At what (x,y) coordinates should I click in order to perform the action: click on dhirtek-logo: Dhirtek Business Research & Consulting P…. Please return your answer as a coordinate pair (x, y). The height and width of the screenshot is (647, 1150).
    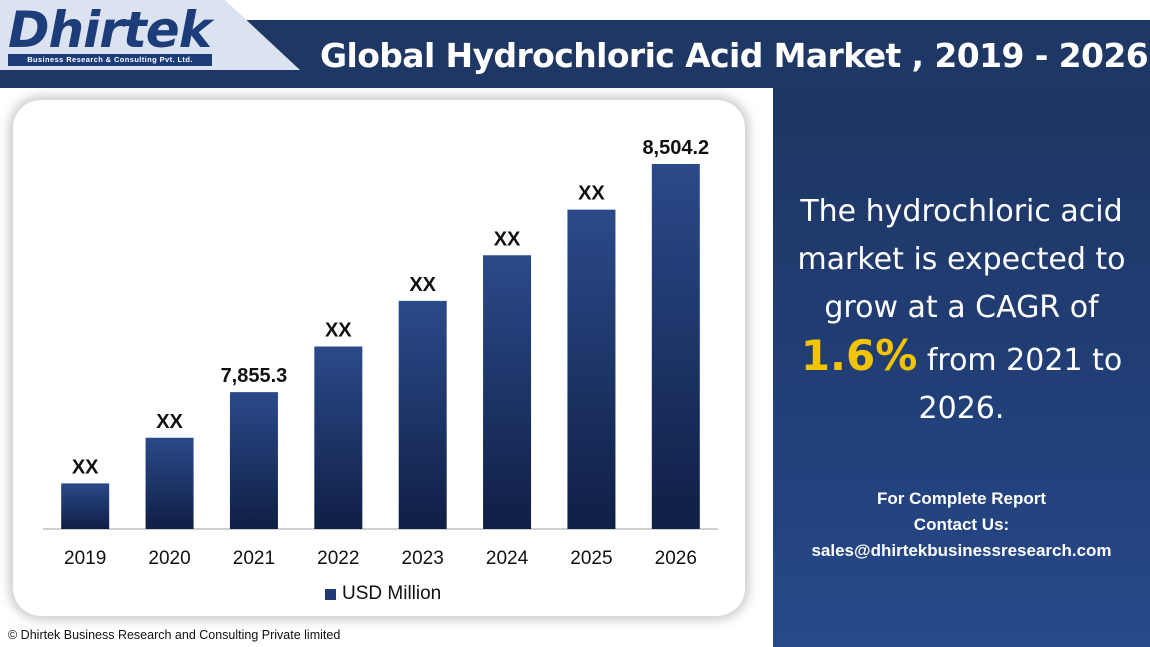
    Looking at the image, I should click on (110, 34).